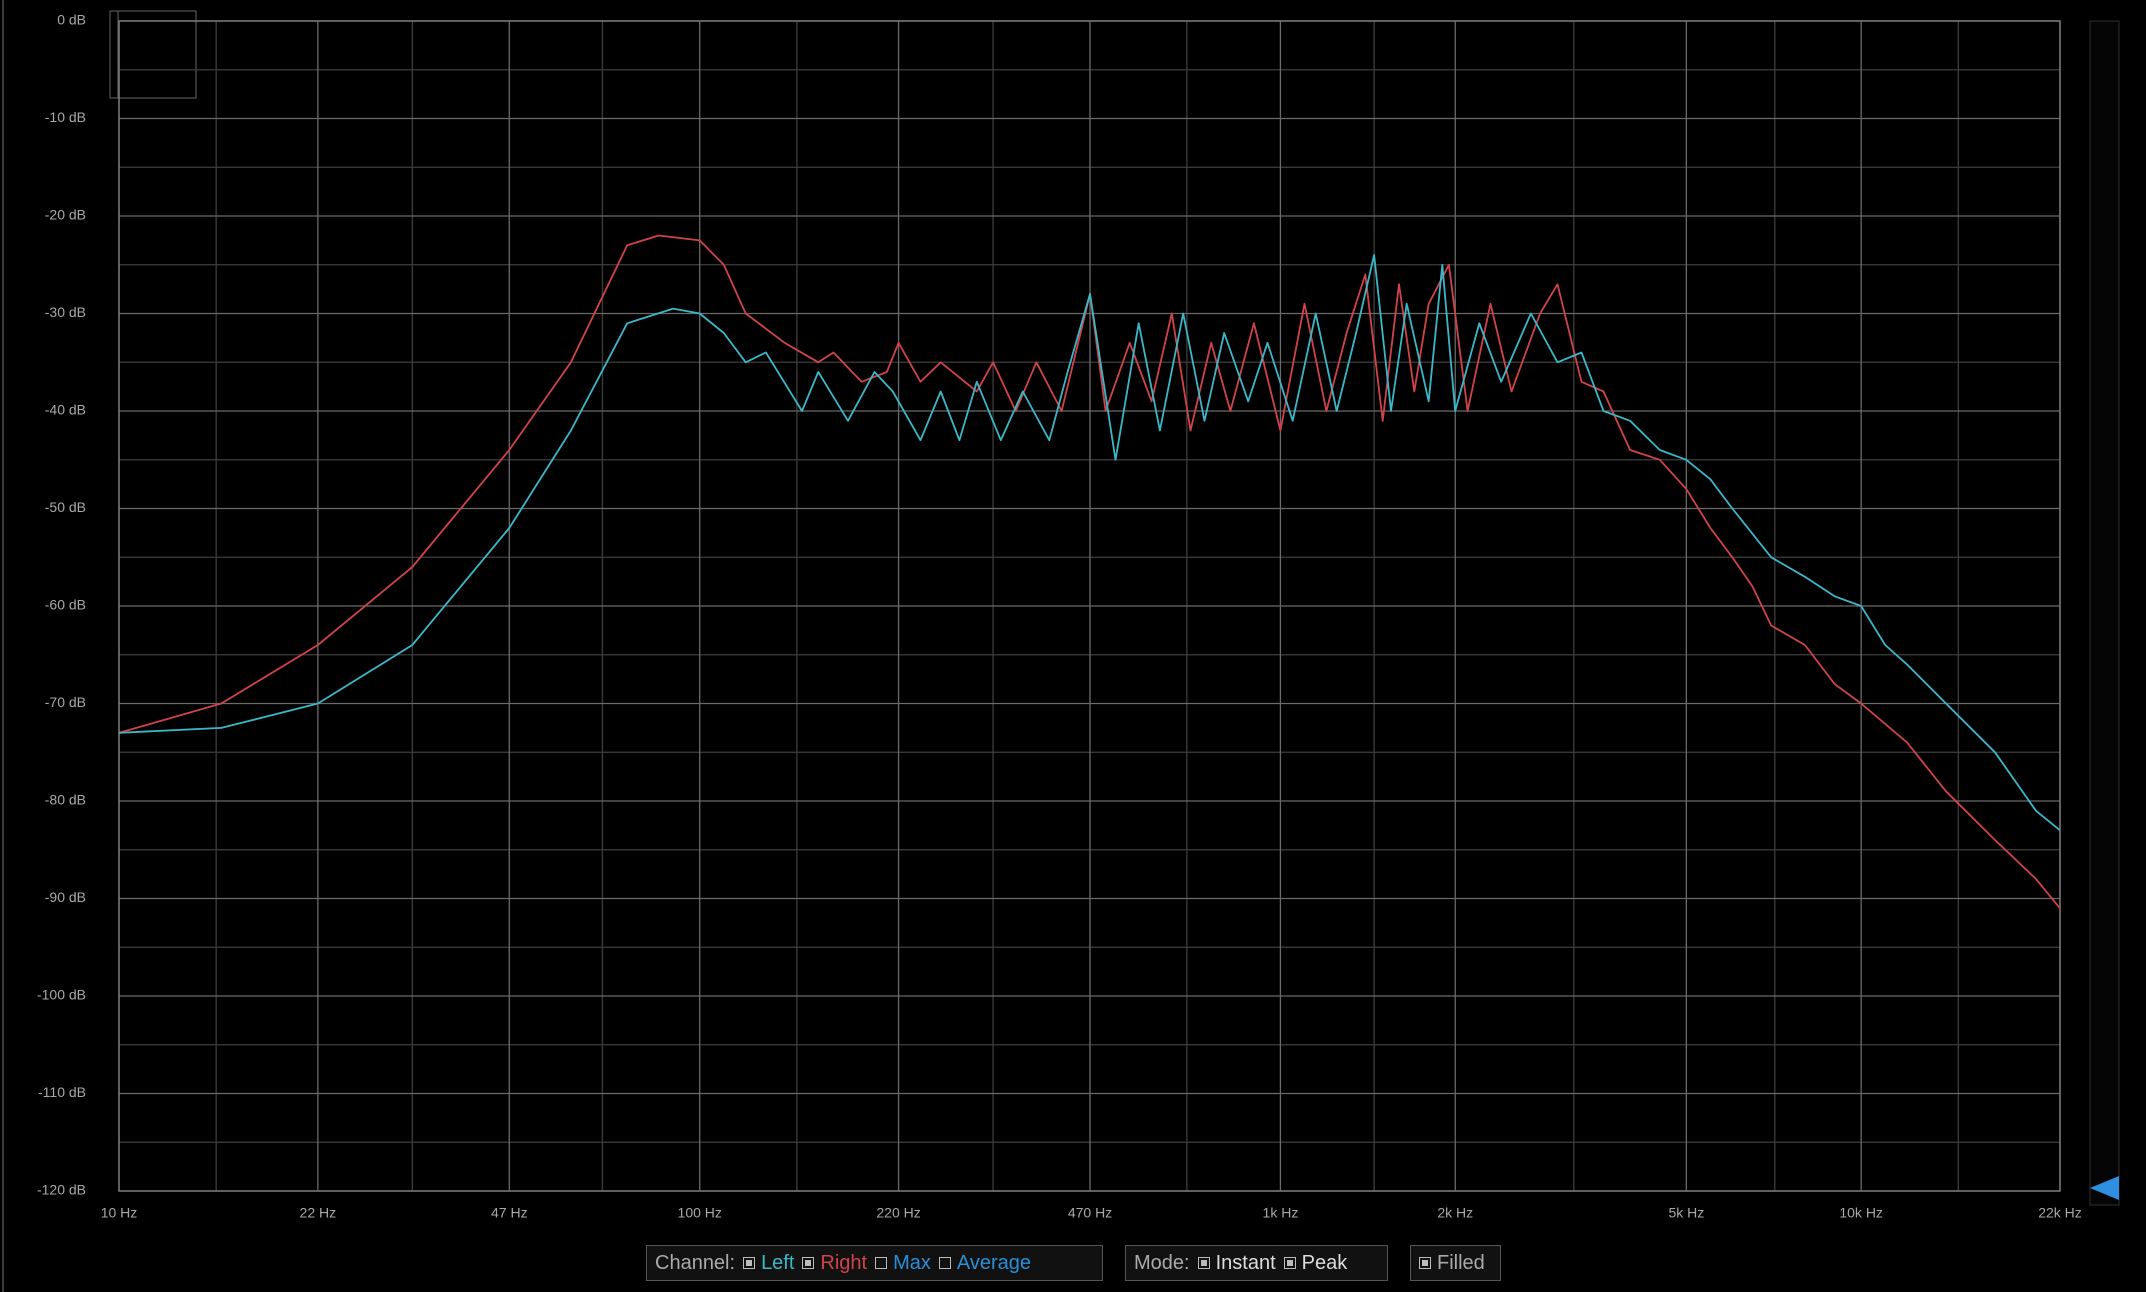  What do you see at coordinates (844, 1262) in the screenshot?
I see `channel-option-label: Right` at bounding box center [844, 1262].